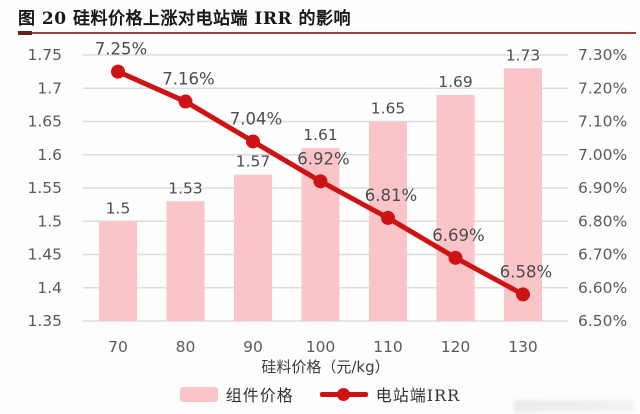  I want to click on left-axis-tick: 1.35, so click(44, 321).